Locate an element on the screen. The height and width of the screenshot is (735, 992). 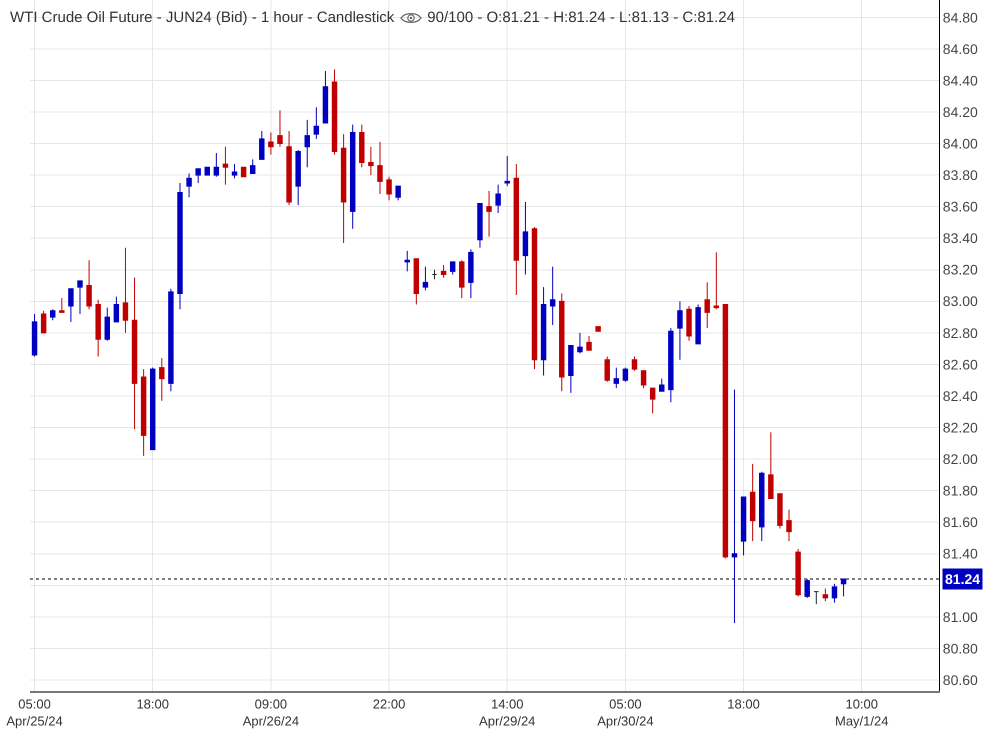
x-tick-label: 22:00 is located at coordinates (389, 704).